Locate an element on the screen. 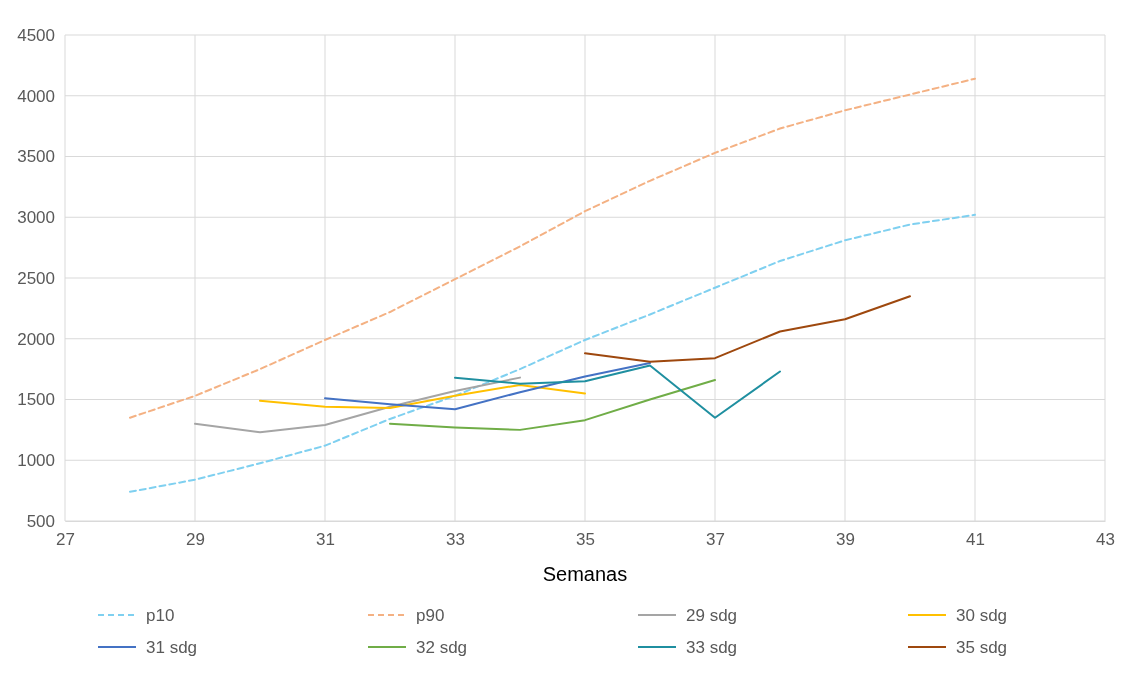 Image resolution: width=1142 pixels, height=675 pixels. legend-label: 33 sdg is located at coordinates (712, 647).